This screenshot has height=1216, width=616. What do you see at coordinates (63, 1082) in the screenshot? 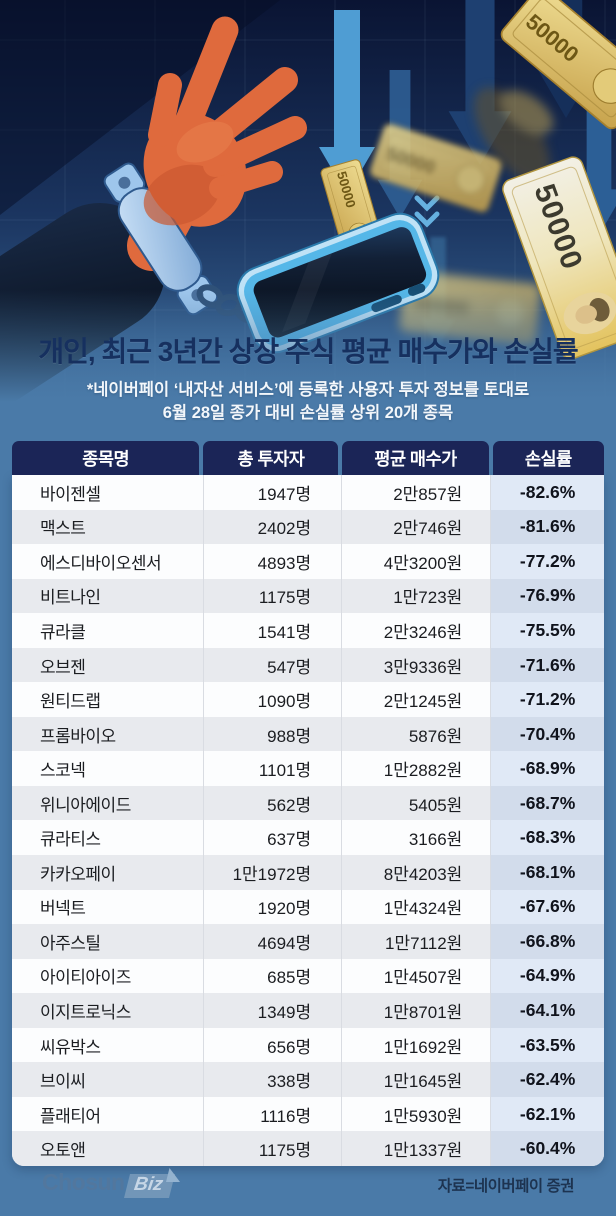
I see `cell-stock-name: 브이씨` at bounding box center [63, 1082].